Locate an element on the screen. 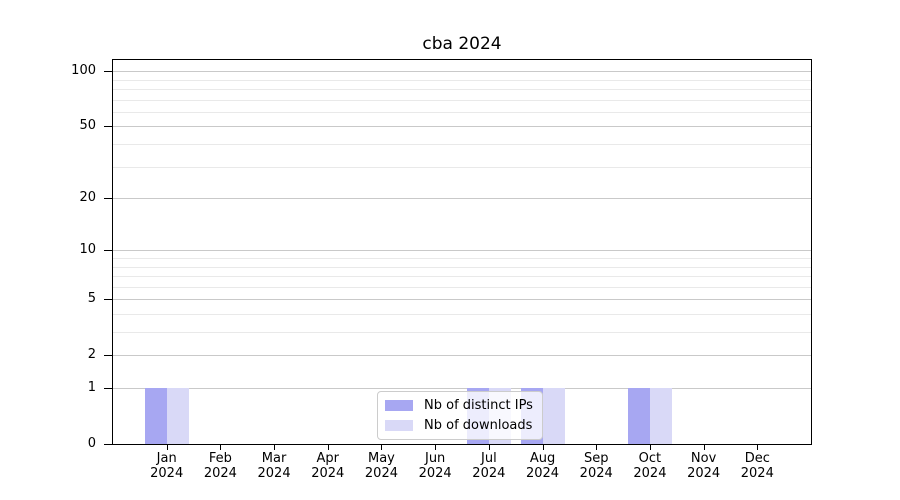 Image resolution: width=900 pixels, height=500 pixels. x-tick-mark-aug is located at coordinates (543, 447).